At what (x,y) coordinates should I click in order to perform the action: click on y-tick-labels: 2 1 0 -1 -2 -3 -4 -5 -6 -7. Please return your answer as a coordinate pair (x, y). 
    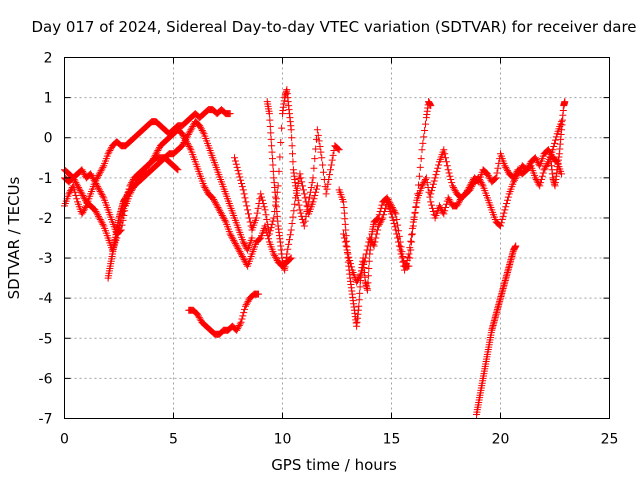
    Looking at the image, I should click on (46, 239).